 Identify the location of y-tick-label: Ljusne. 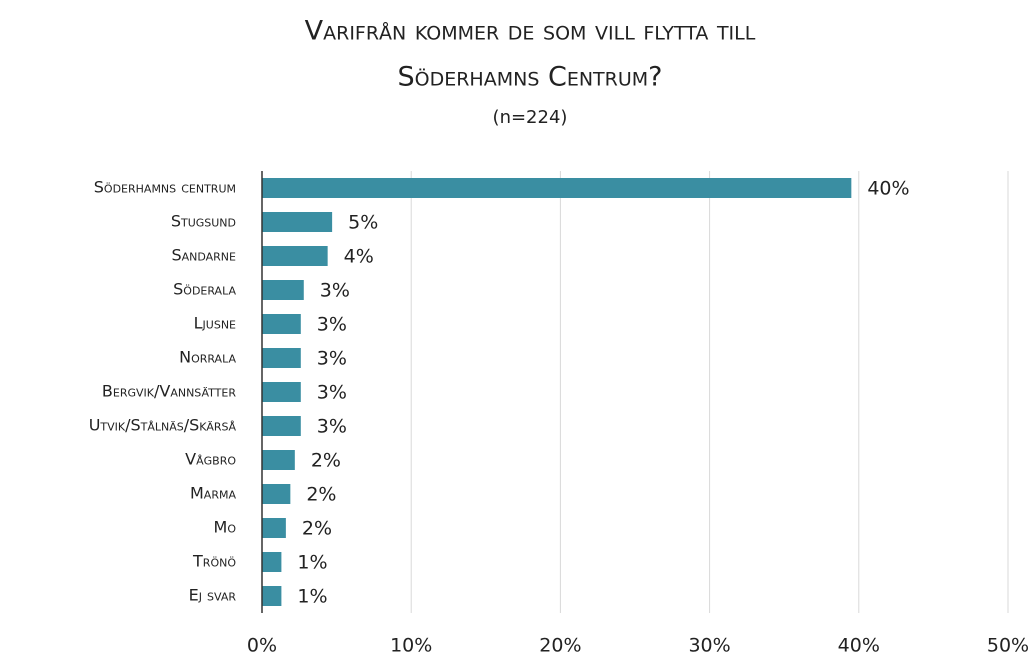
(215, 323).